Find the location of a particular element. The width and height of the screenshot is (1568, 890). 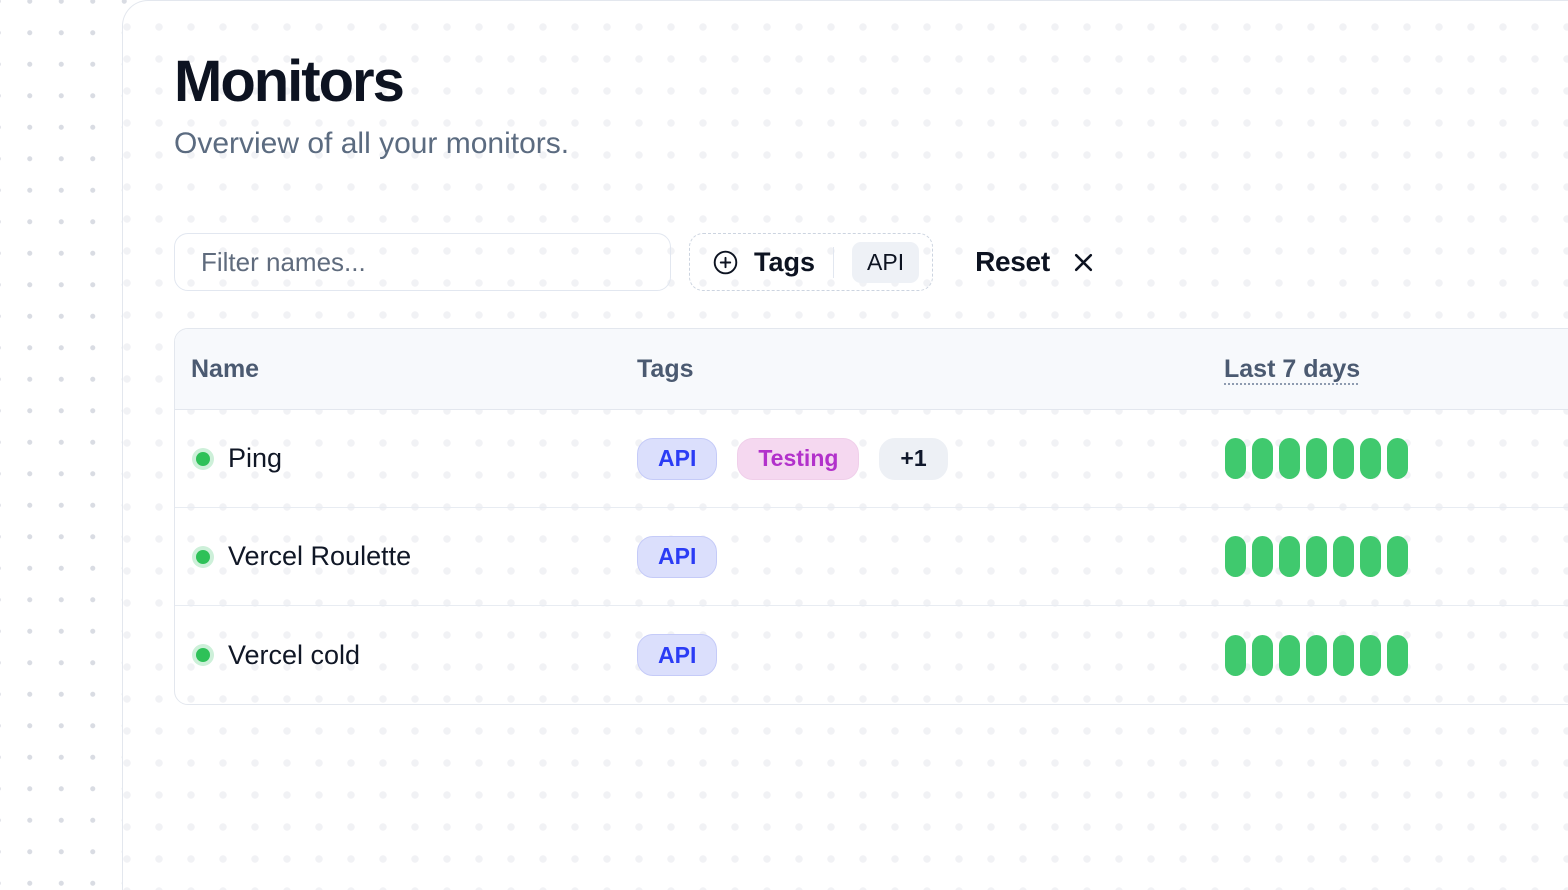

table-row-vercel-roulette: Vercel Roulette API is located at coordinates (871, 557).